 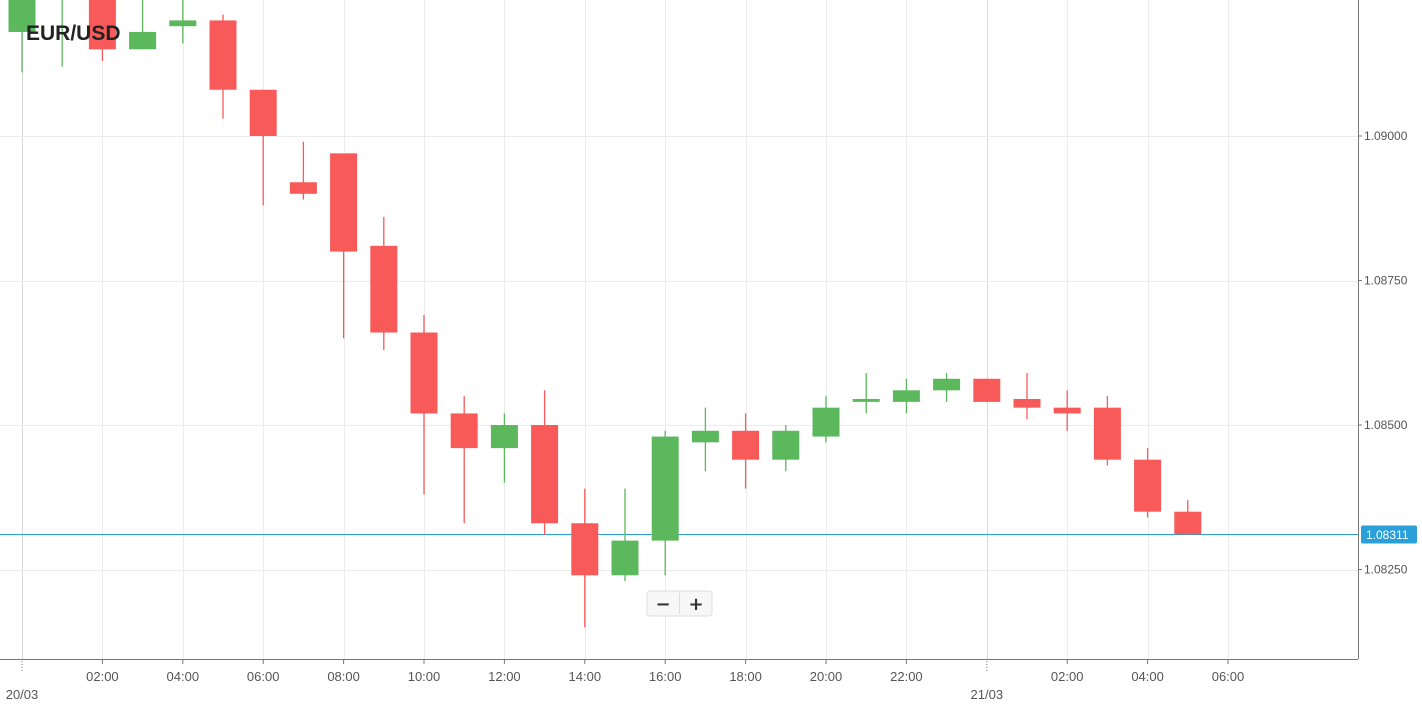 What do you see at coordinates (906, 676) in the screenshot?
I see `x-tick-label: 22:00` at bounding box center [906, 676].